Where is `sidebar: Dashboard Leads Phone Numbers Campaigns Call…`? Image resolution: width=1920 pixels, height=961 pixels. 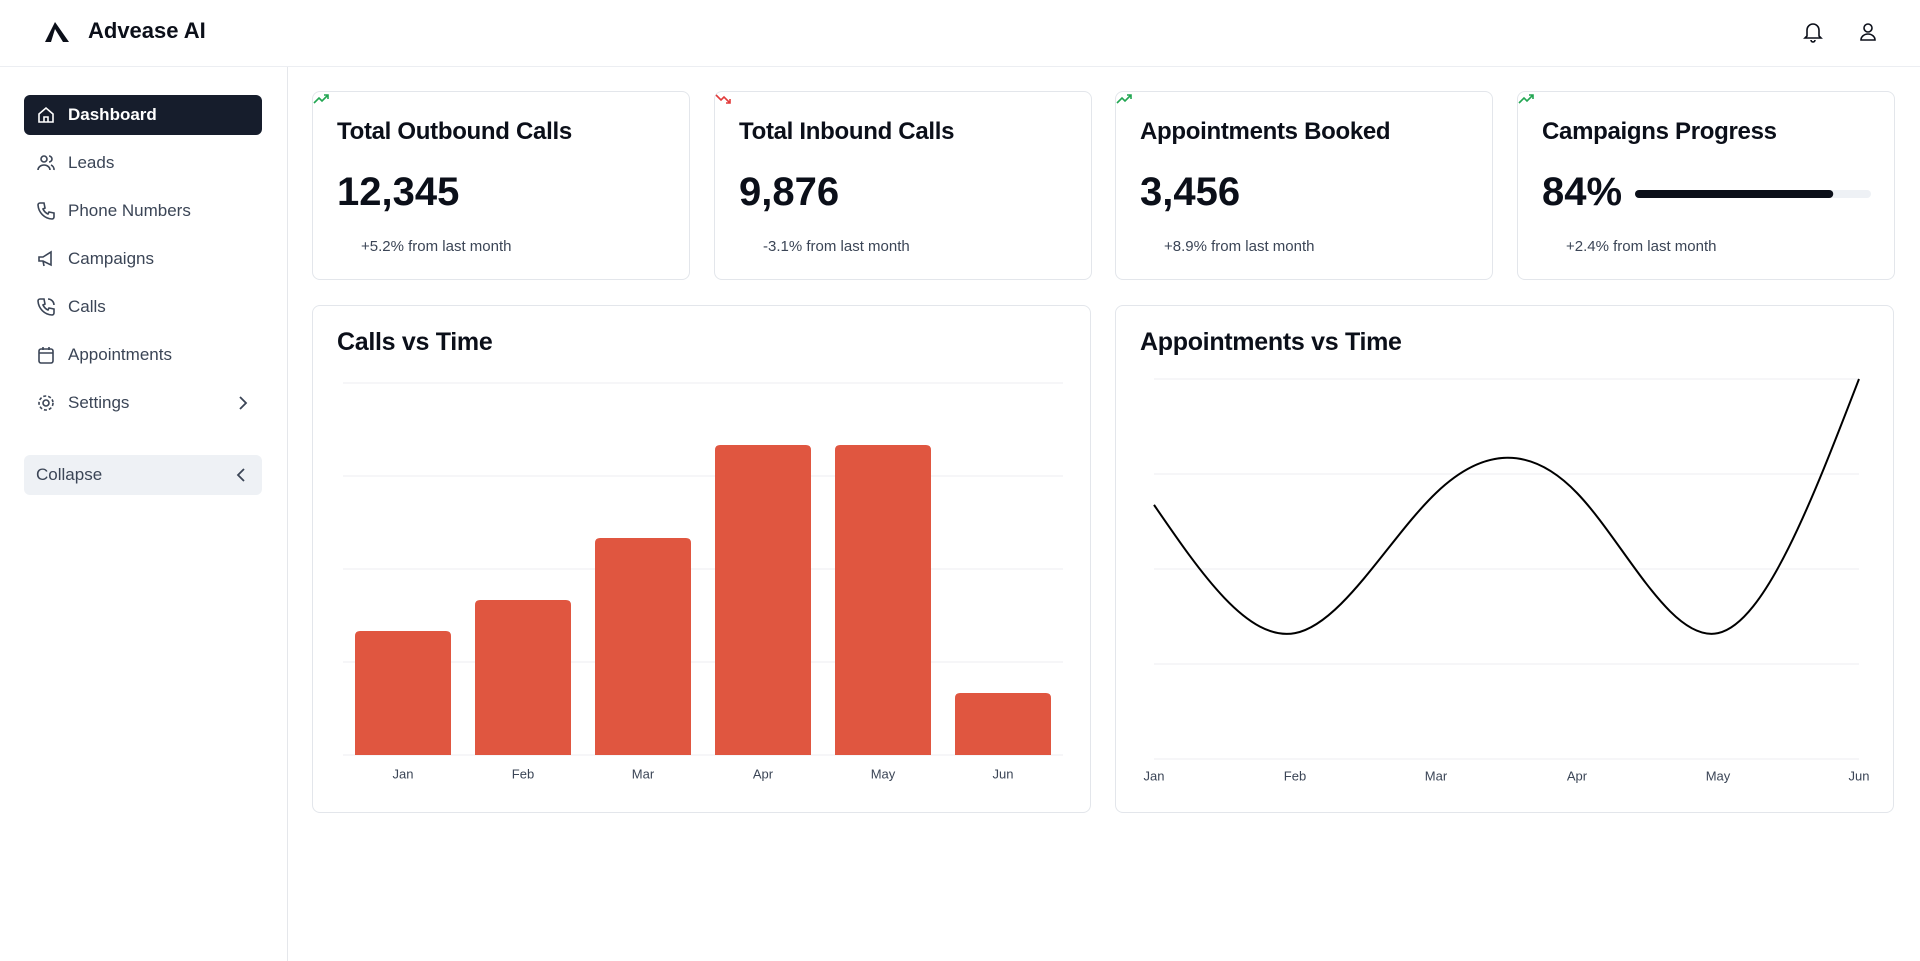 sidebar: Dashboard Leads Phone Numbers Campaigns Call… is located at coordinates (144, 514).